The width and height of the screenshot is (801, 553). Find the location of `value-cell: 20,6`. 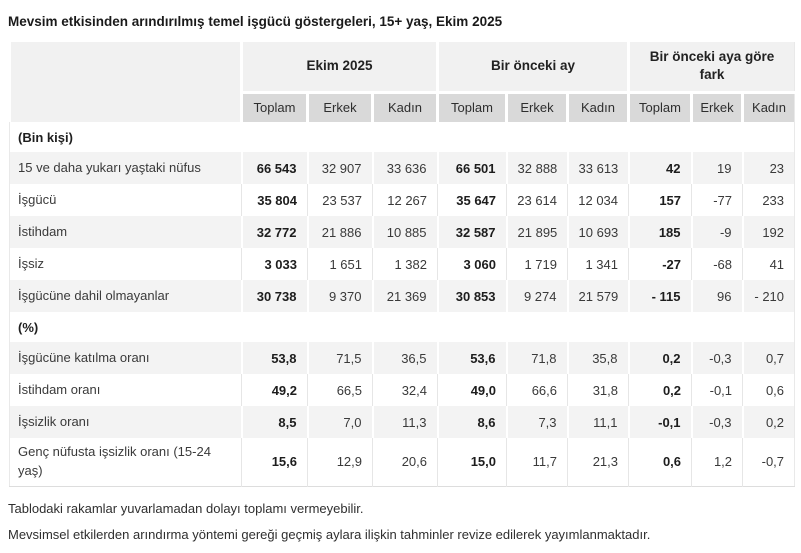

value-cell: 20,6 is located at coordinates (404, 462).